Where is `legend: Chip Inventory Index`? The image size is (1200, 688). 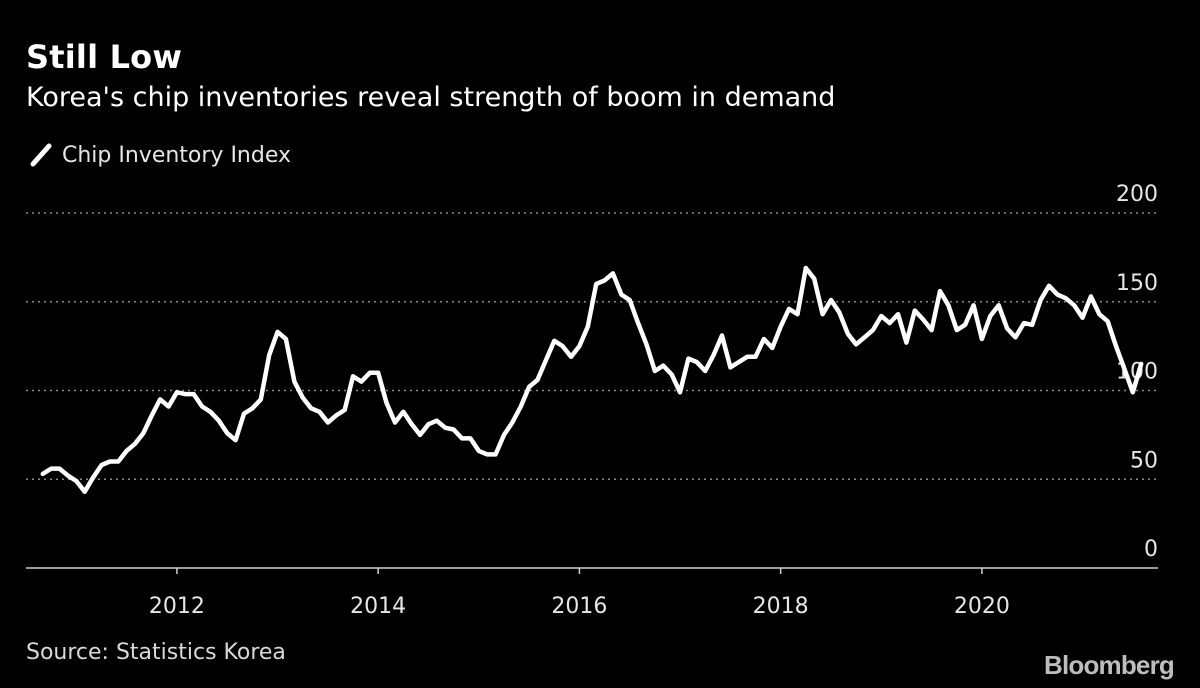 legend: Chip Inventory Index is located at coordinates (160, 155).